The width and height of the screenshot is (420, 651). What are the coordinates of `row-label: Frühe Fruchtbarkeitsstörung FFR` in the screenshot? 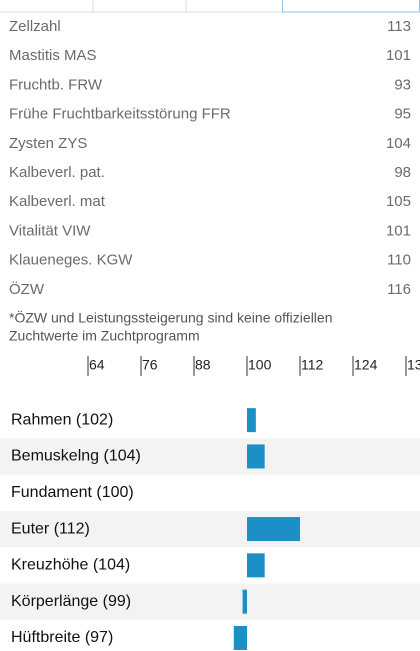 It's located at (120, 114).